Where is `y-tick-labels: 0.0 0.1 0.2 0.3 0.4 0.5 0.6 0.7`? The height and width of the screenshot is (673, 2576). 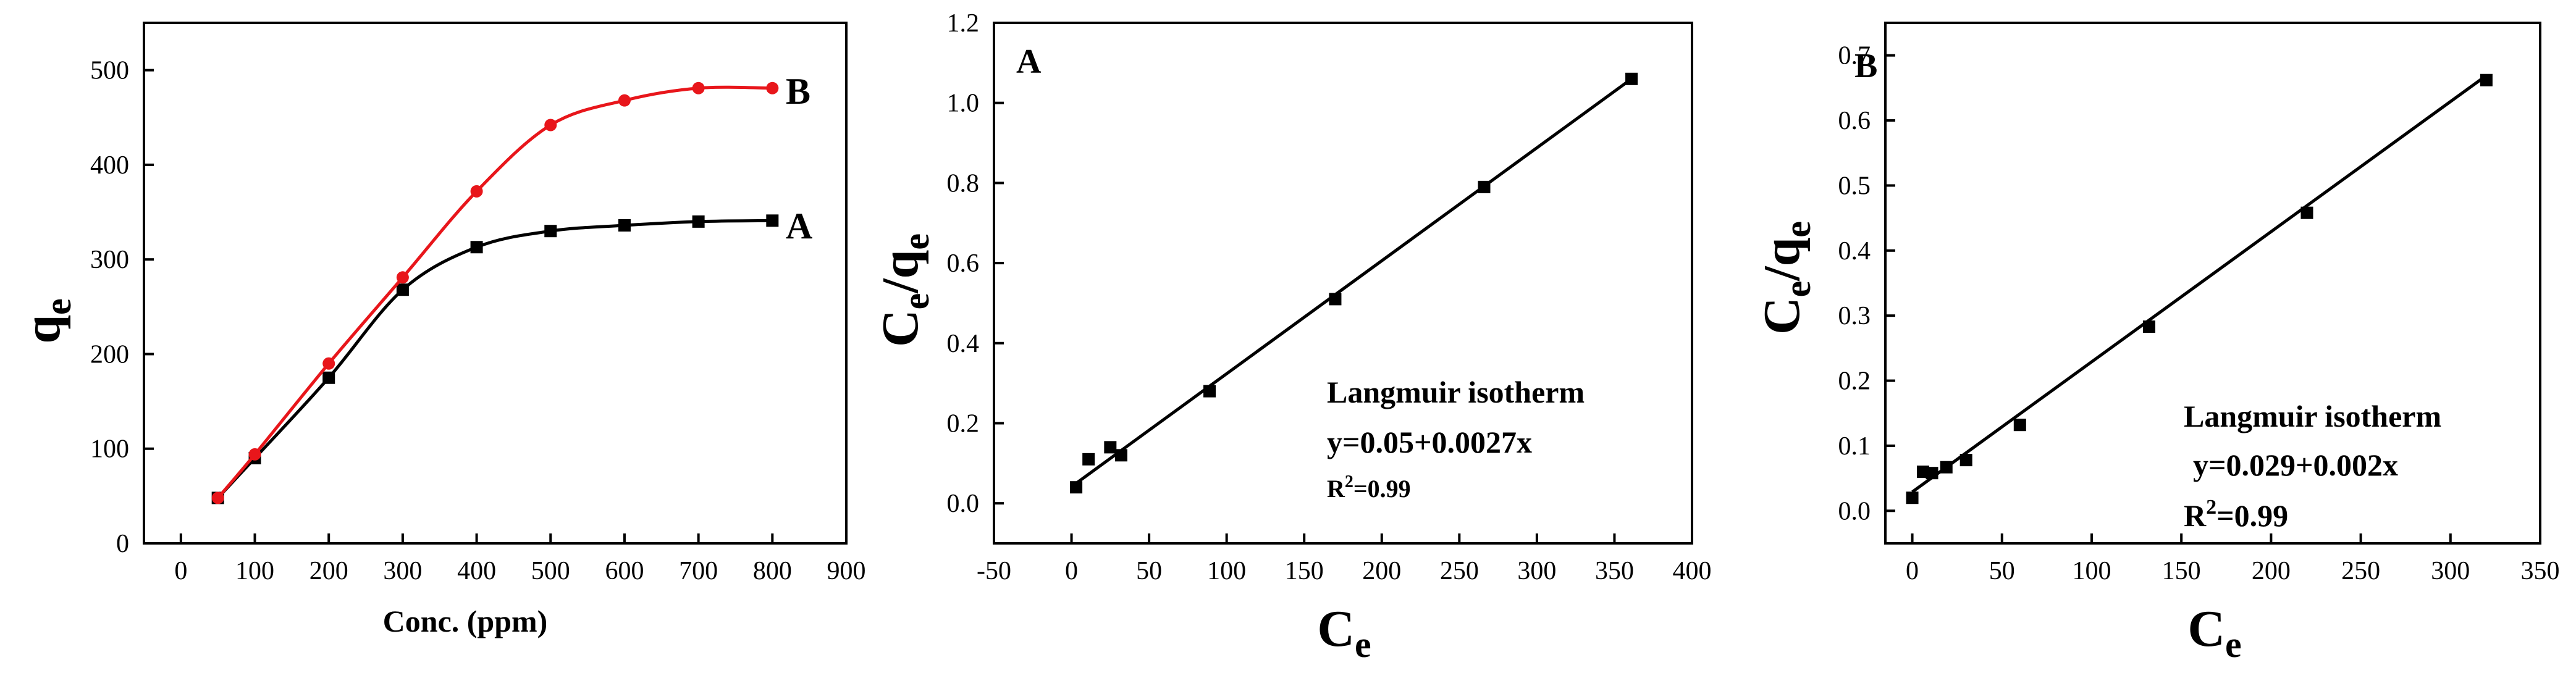 y-tick-labels: 0.0 0.1 0.2 0.3 0.4 0.5 0.6 0.7 is located at coordinates (1854, 284).